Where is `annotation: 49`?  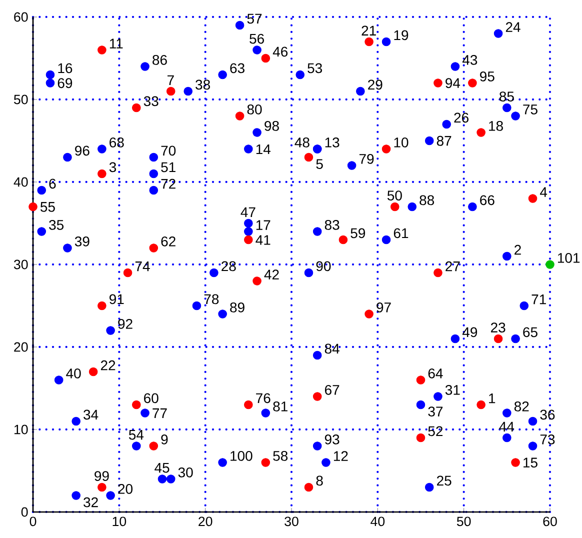
annotation: 49 is located at coordinates (470, 332).